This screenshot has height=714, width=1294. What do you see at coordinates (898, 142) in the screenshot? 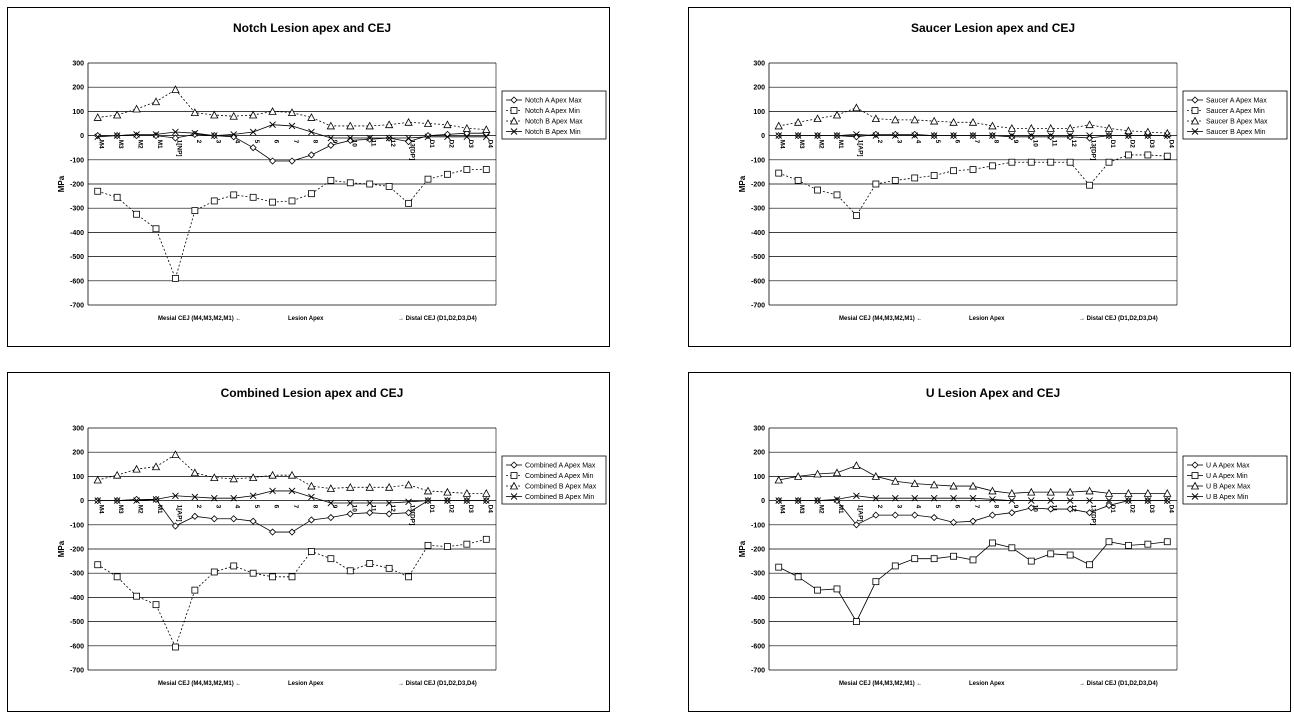
I see `x-tick-label: 3` at bounding box center [898, 142].